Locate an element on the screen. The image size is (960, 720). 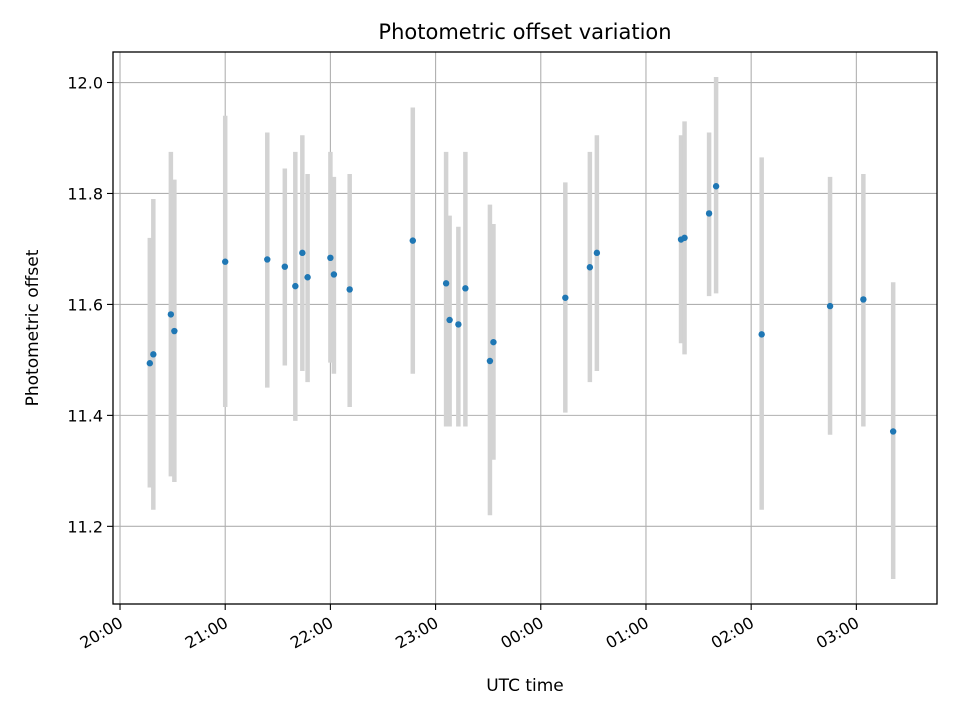
x-tick-label: 23:00 is located at coordinates (416, 633).